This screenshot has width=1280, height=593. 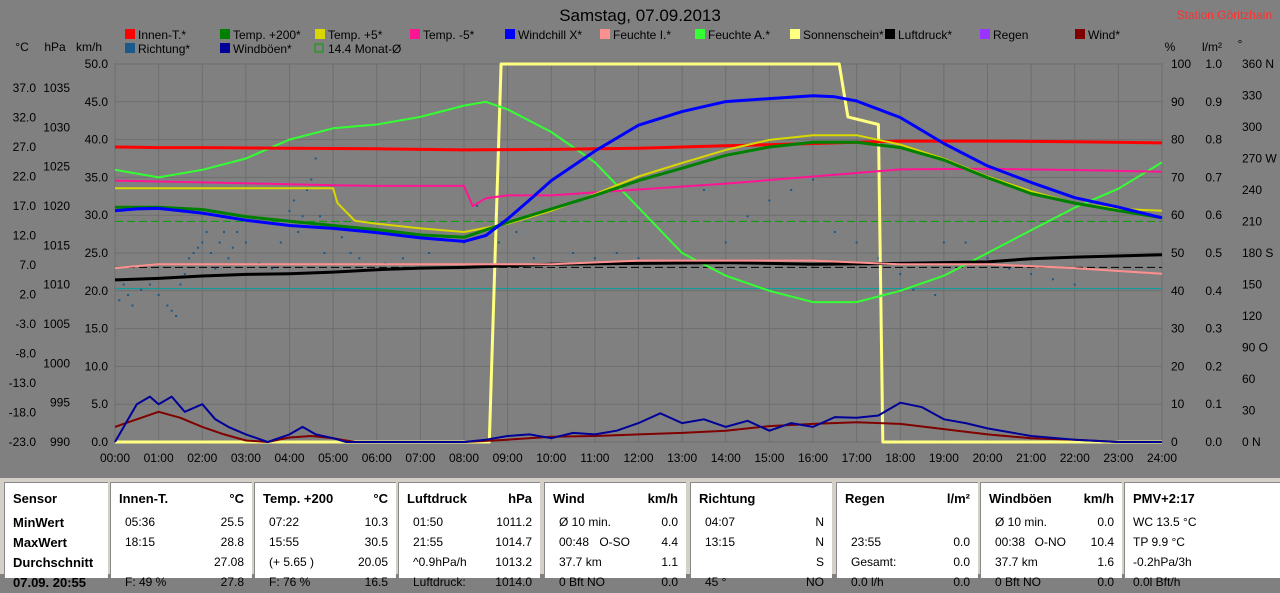 What do you see at coordinates (1202, 544) in the screenshot?
I see `stats-row: TP 9.9 °C` at bounding box center [1202, 544].